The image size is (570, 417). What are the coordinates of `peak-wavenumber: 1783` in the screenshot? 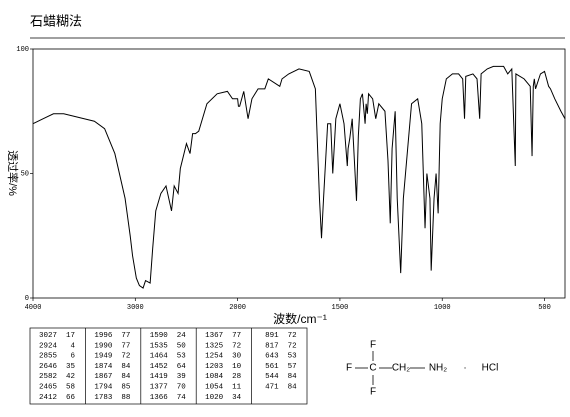 It's located at (103, 398).